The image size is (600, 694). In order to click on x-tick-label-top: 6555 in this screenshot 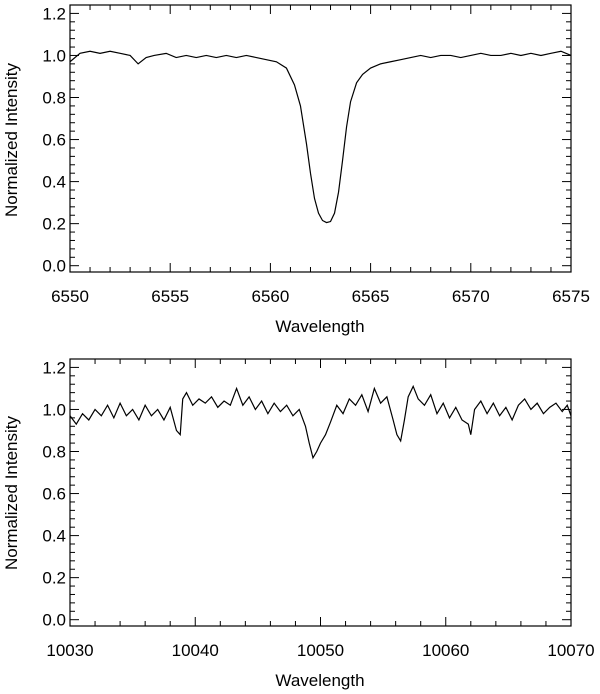, I will do `click(170, 296)`.